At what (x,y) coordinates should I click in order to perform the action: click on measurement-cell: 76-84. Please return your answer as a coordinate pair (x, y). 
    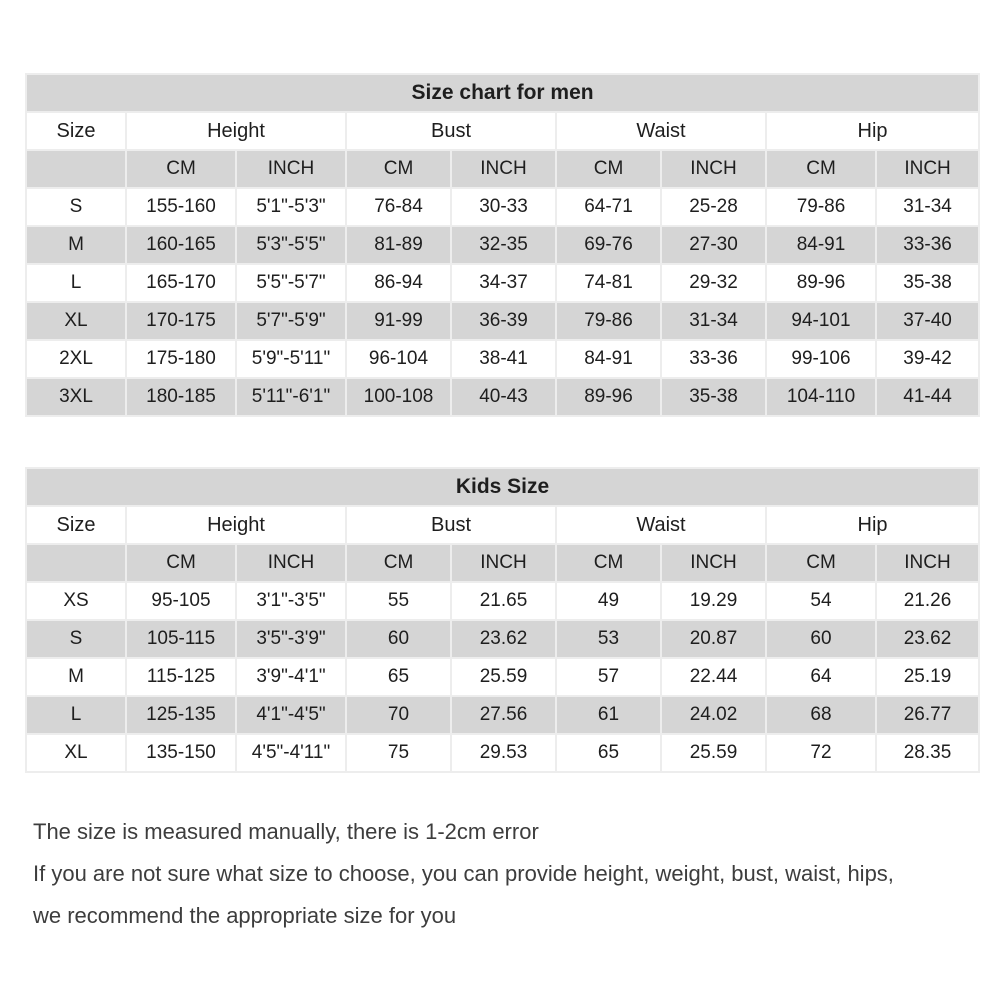
    Looking at the image, I should click on (398, 207).